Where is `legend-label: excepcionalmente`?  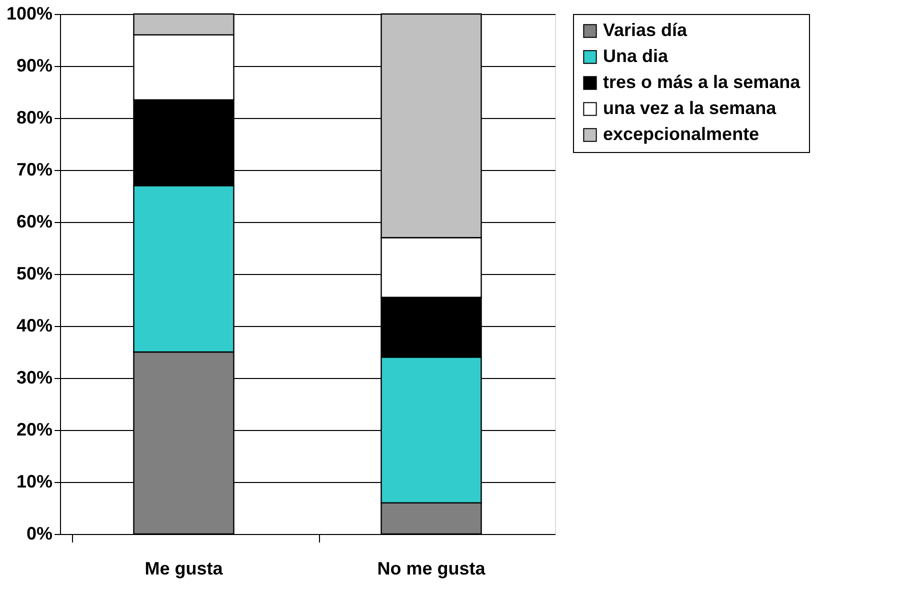
legend-label: excepcionalmente is located at coordinates (681, 134).